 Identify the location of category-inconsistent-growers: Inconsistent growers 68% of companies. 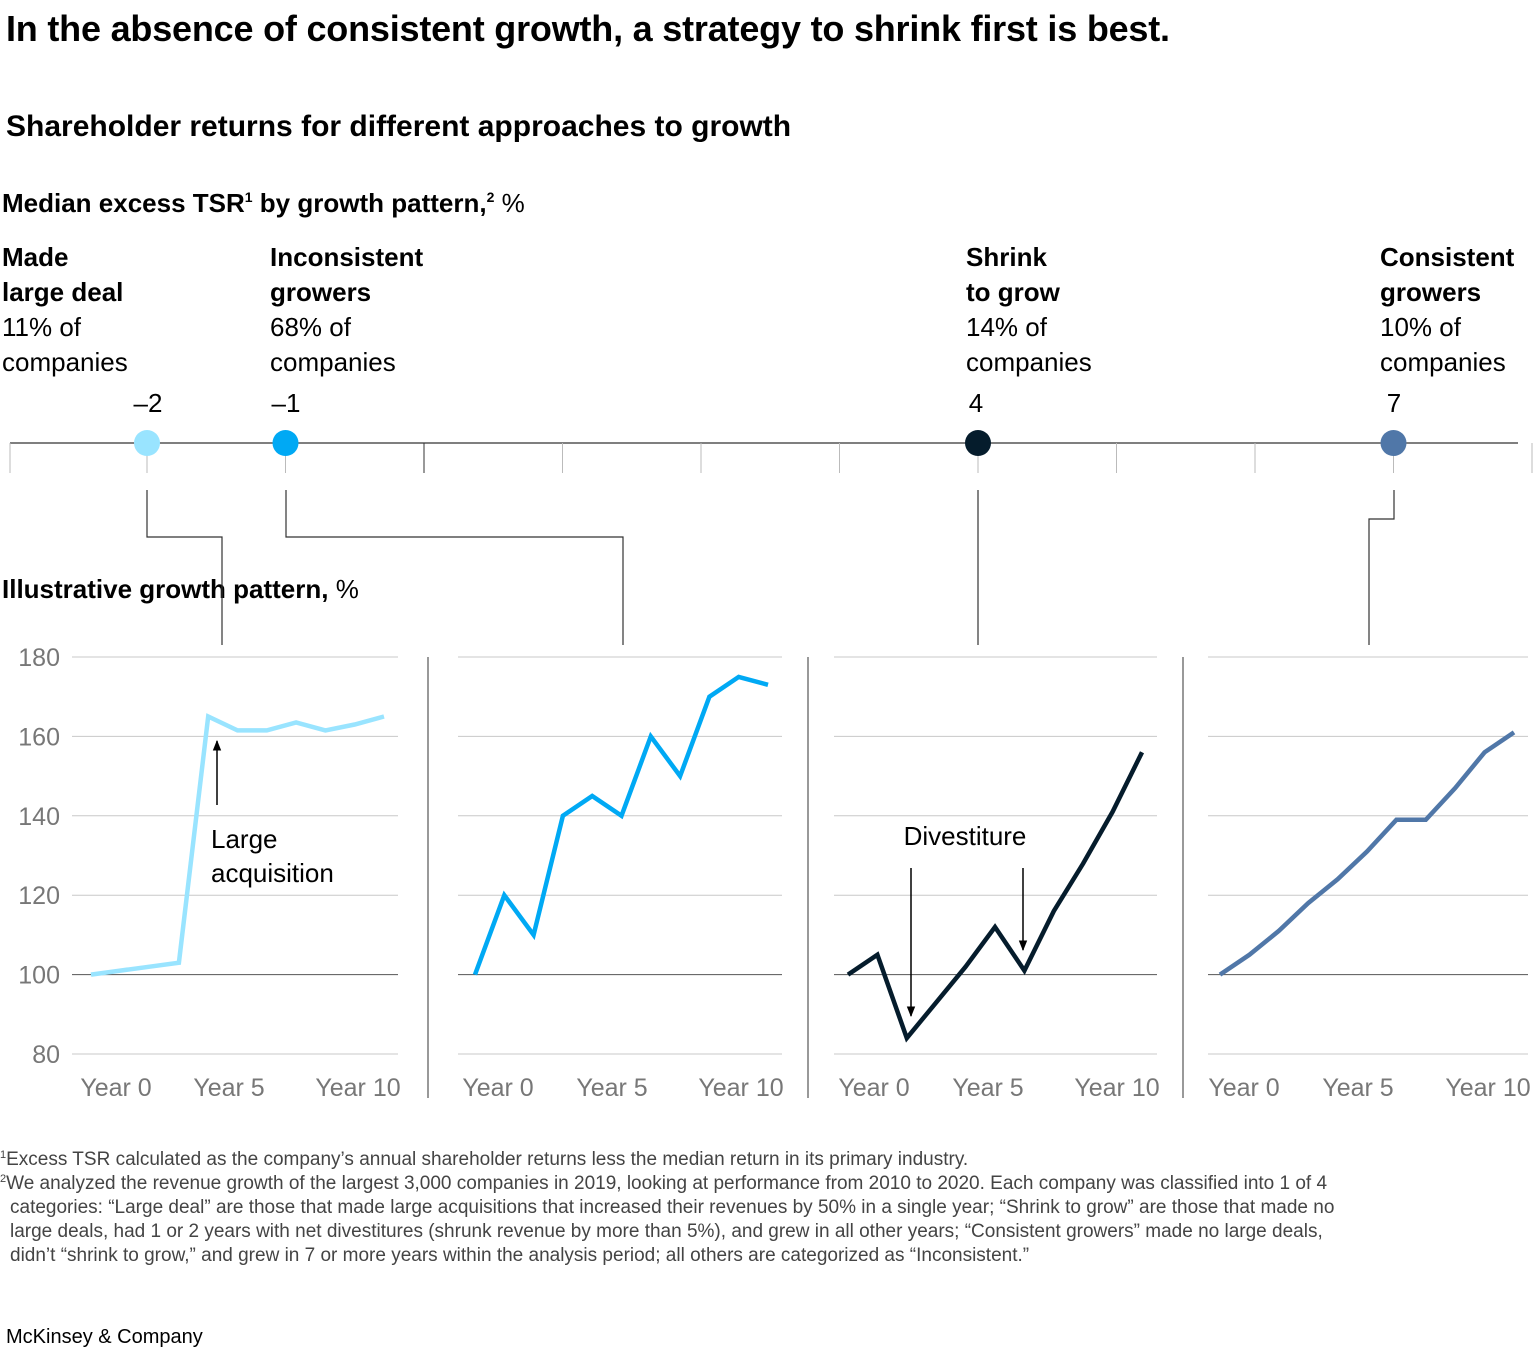
(400, 310).